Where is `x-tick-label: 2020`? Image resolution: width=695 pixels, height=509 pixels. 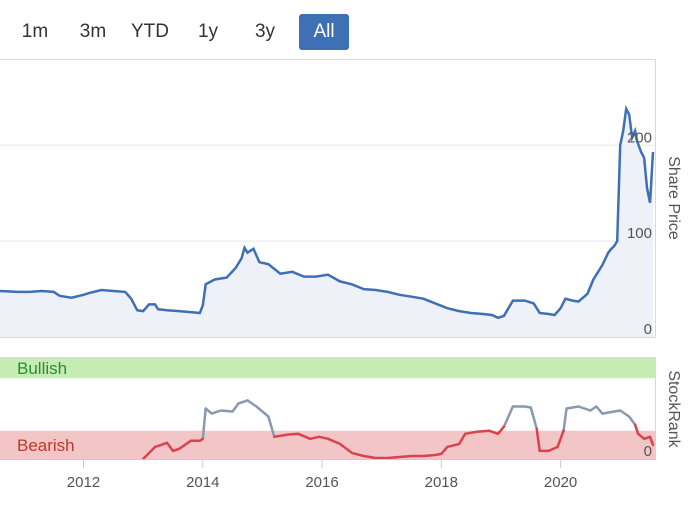
x-tick-label: 2020 is located at coordinates (560, 482).